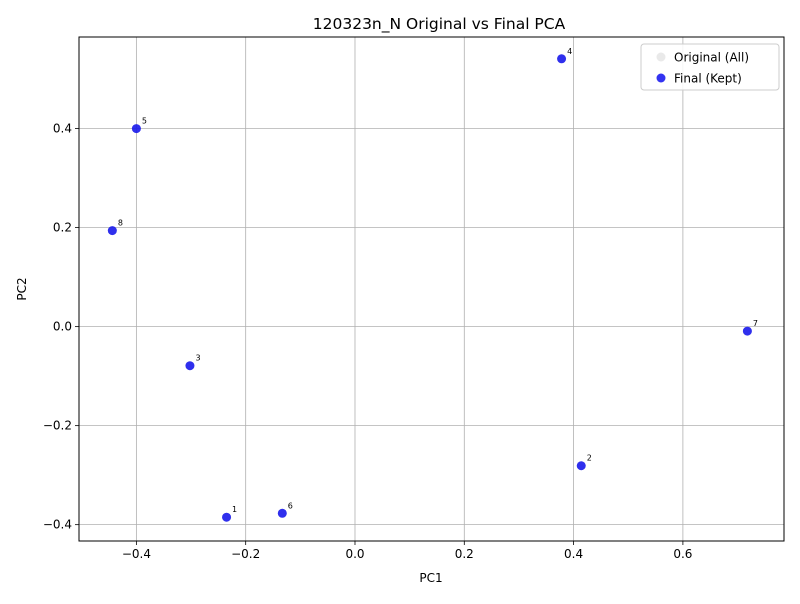 The width and height of the screenshot is (800, 604). I want to click on legend-label-original: Original (All), so click(711, 58).